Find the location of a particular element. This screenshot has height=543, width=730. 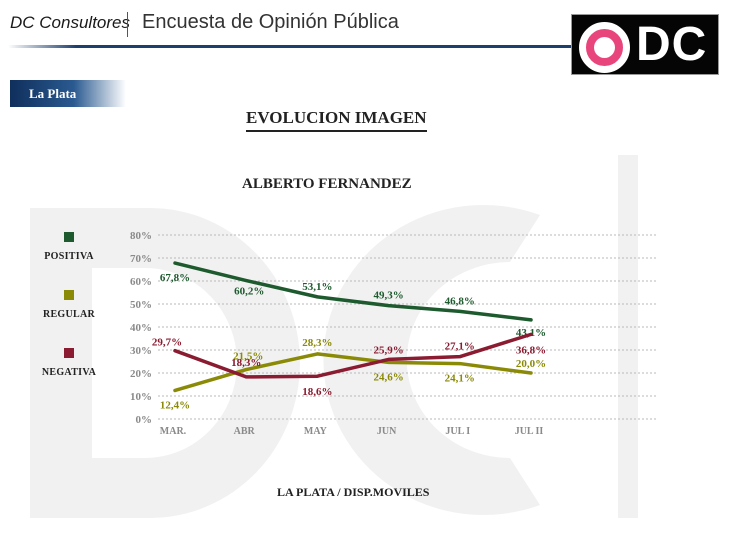

chart-title: EVOLUCION IMAGEN is located at coordinates (336, 120).